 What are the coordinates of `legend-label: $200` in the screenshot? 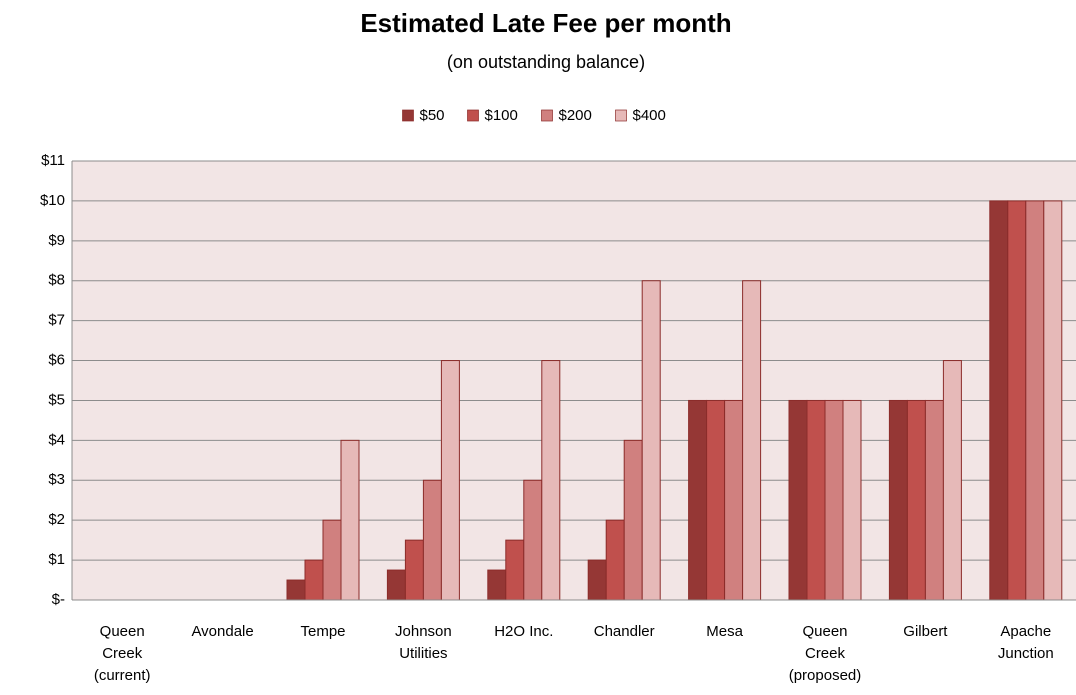 It's located at (575, 115).